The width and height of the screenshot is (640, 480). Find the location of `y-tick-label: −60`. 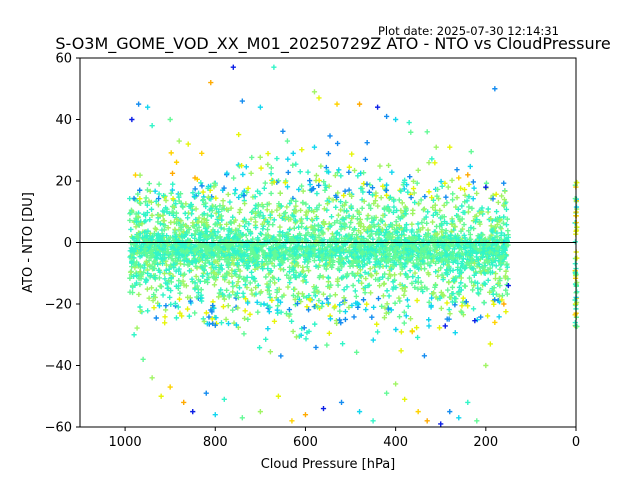

y-tick-label: −60 is located at coordinates (58, 428).